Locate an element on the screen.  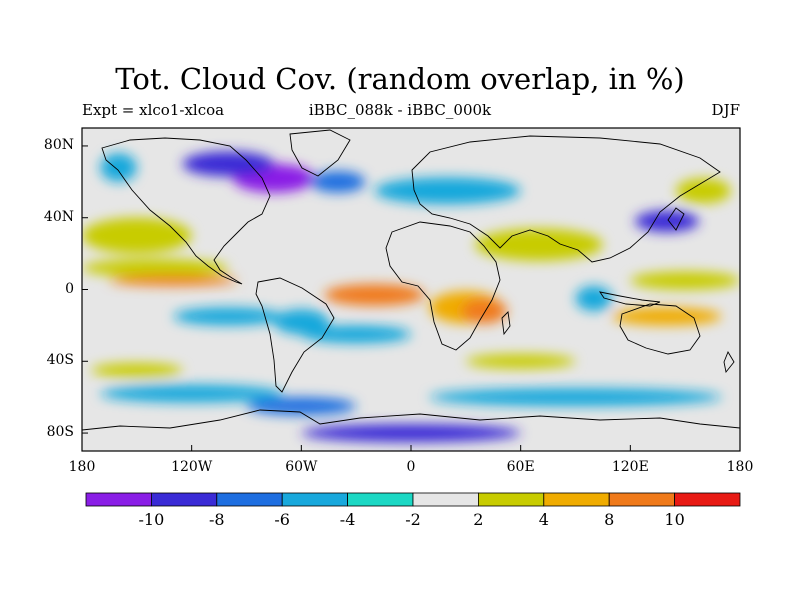
coastline-australia is located at coordinates (660, 329).